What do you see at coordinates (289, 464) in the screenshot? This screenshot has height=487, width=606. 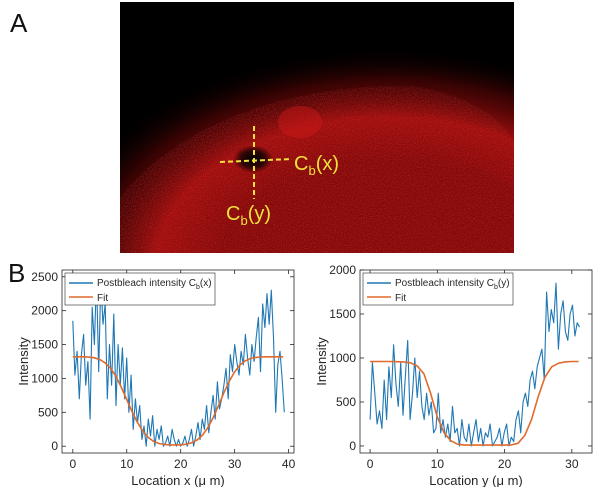 I see `x-tick-label: 40` at bounding box center [289, 464].